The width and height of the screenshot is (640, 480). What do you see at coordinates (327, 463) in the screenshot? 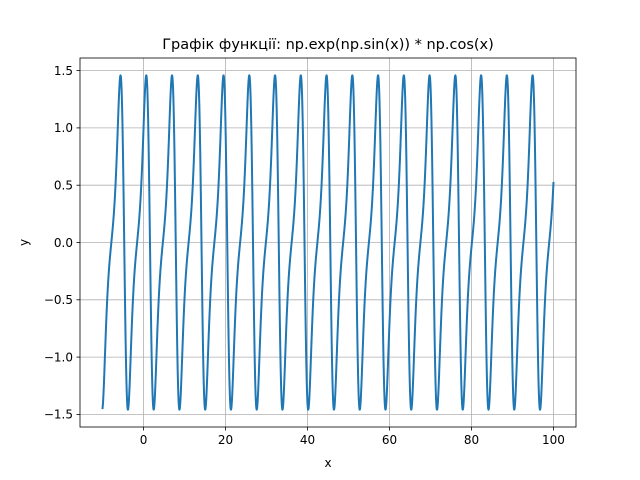
I see `x-axis-label: x` at bounding box center [327, 463].